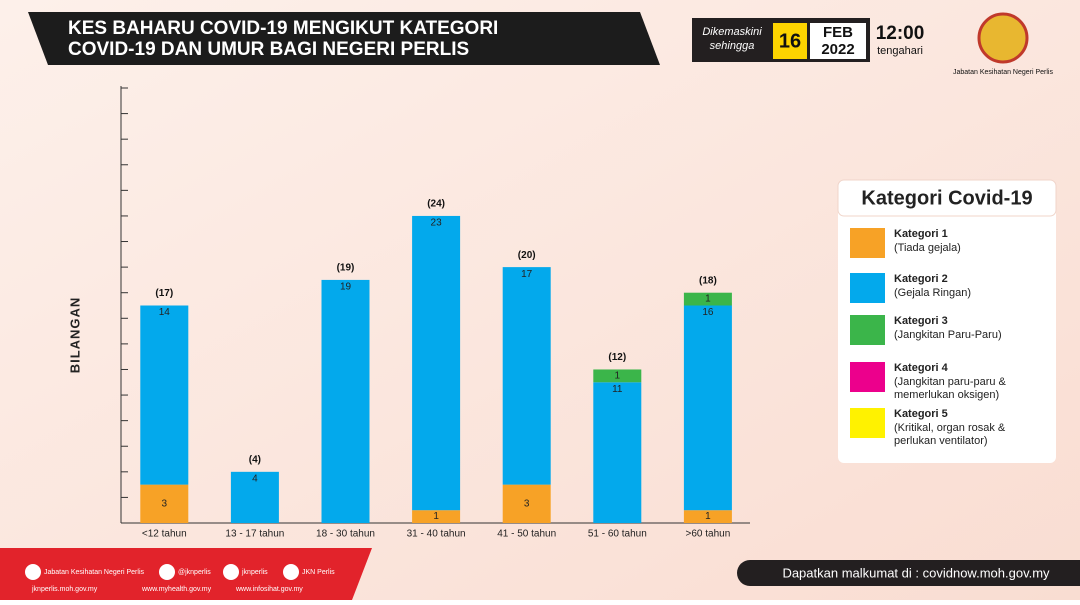  Describe the element at coordinates (176, 589) in the screenshot. I see `website: www.myhealth.gov.my` at that location.